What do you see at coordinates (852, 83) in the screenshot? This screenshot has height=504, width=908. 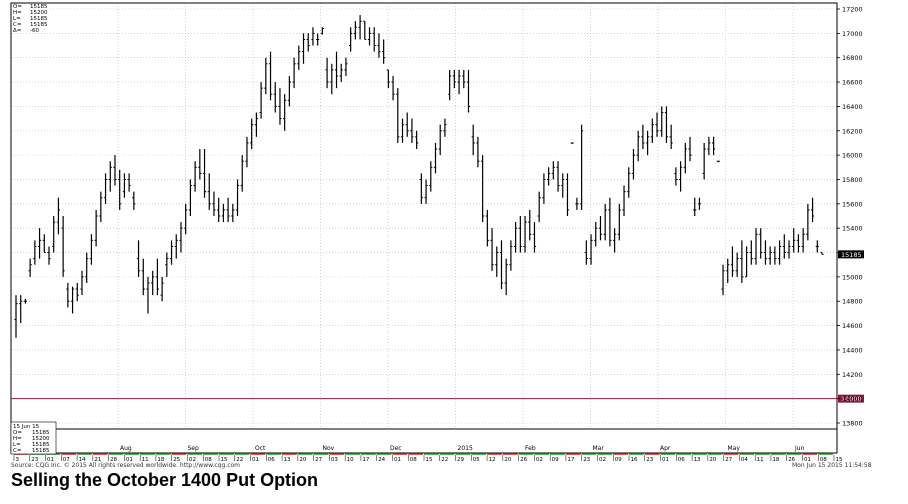 I see `y-tick-label: 16600` at bounding box center [852, 83].